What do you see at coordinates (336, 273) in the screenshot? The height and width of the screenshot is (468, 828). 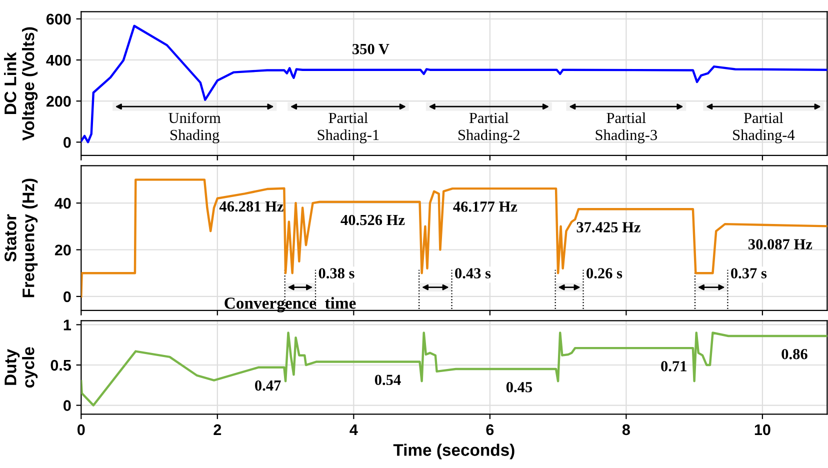 I see `band-label: 0.38 s` at bounding box center [336, 273].